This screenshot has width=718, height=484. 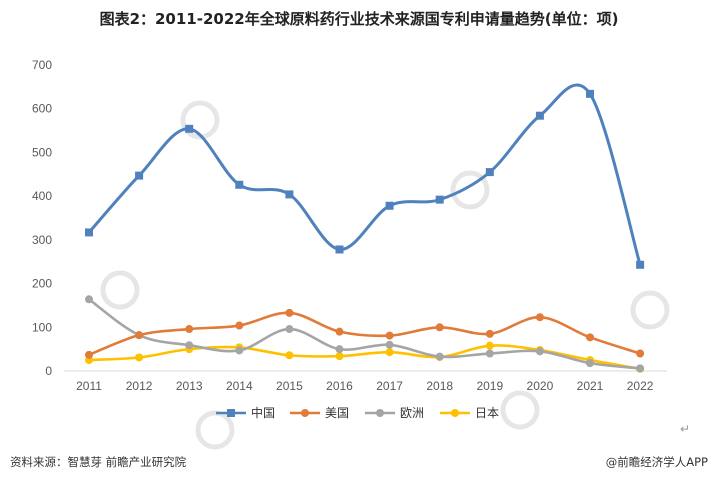 What do you see at coordinates (42, 284) in the screenshot?
I see `y-tick-label: 200` at bounding box center [42, 284].